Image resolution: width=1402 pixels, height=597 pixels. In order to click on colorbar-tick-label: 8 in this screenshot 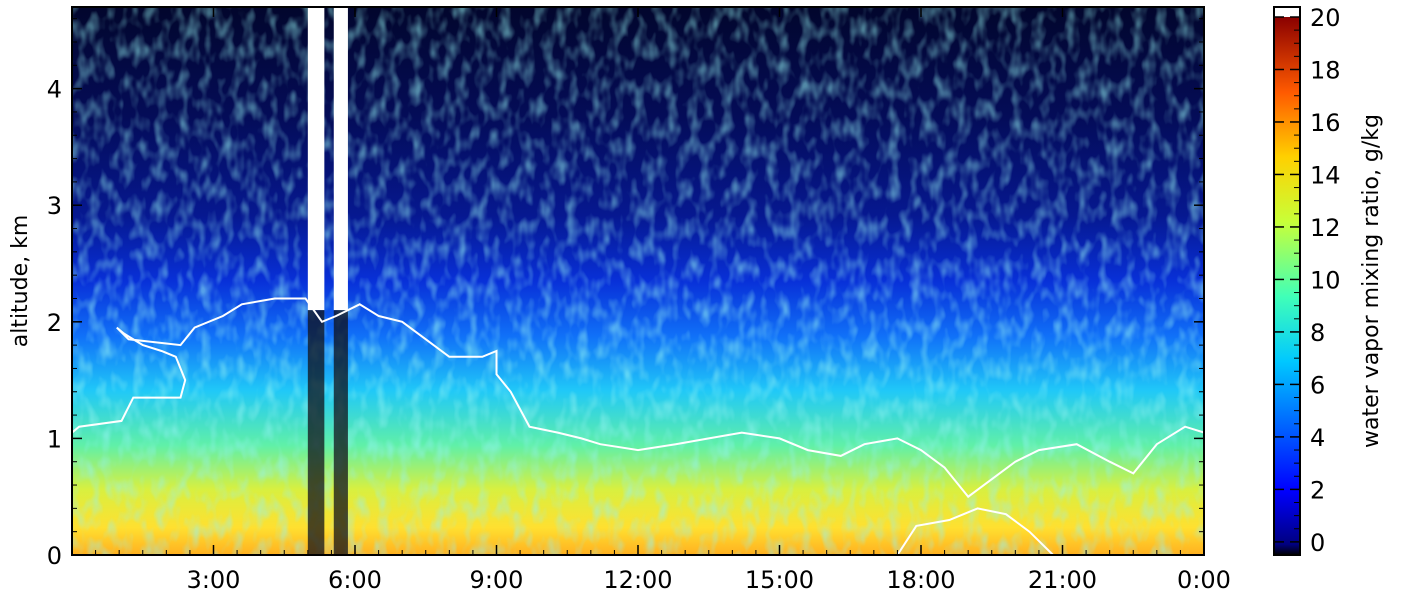, I will do `click(1317, 333)`.